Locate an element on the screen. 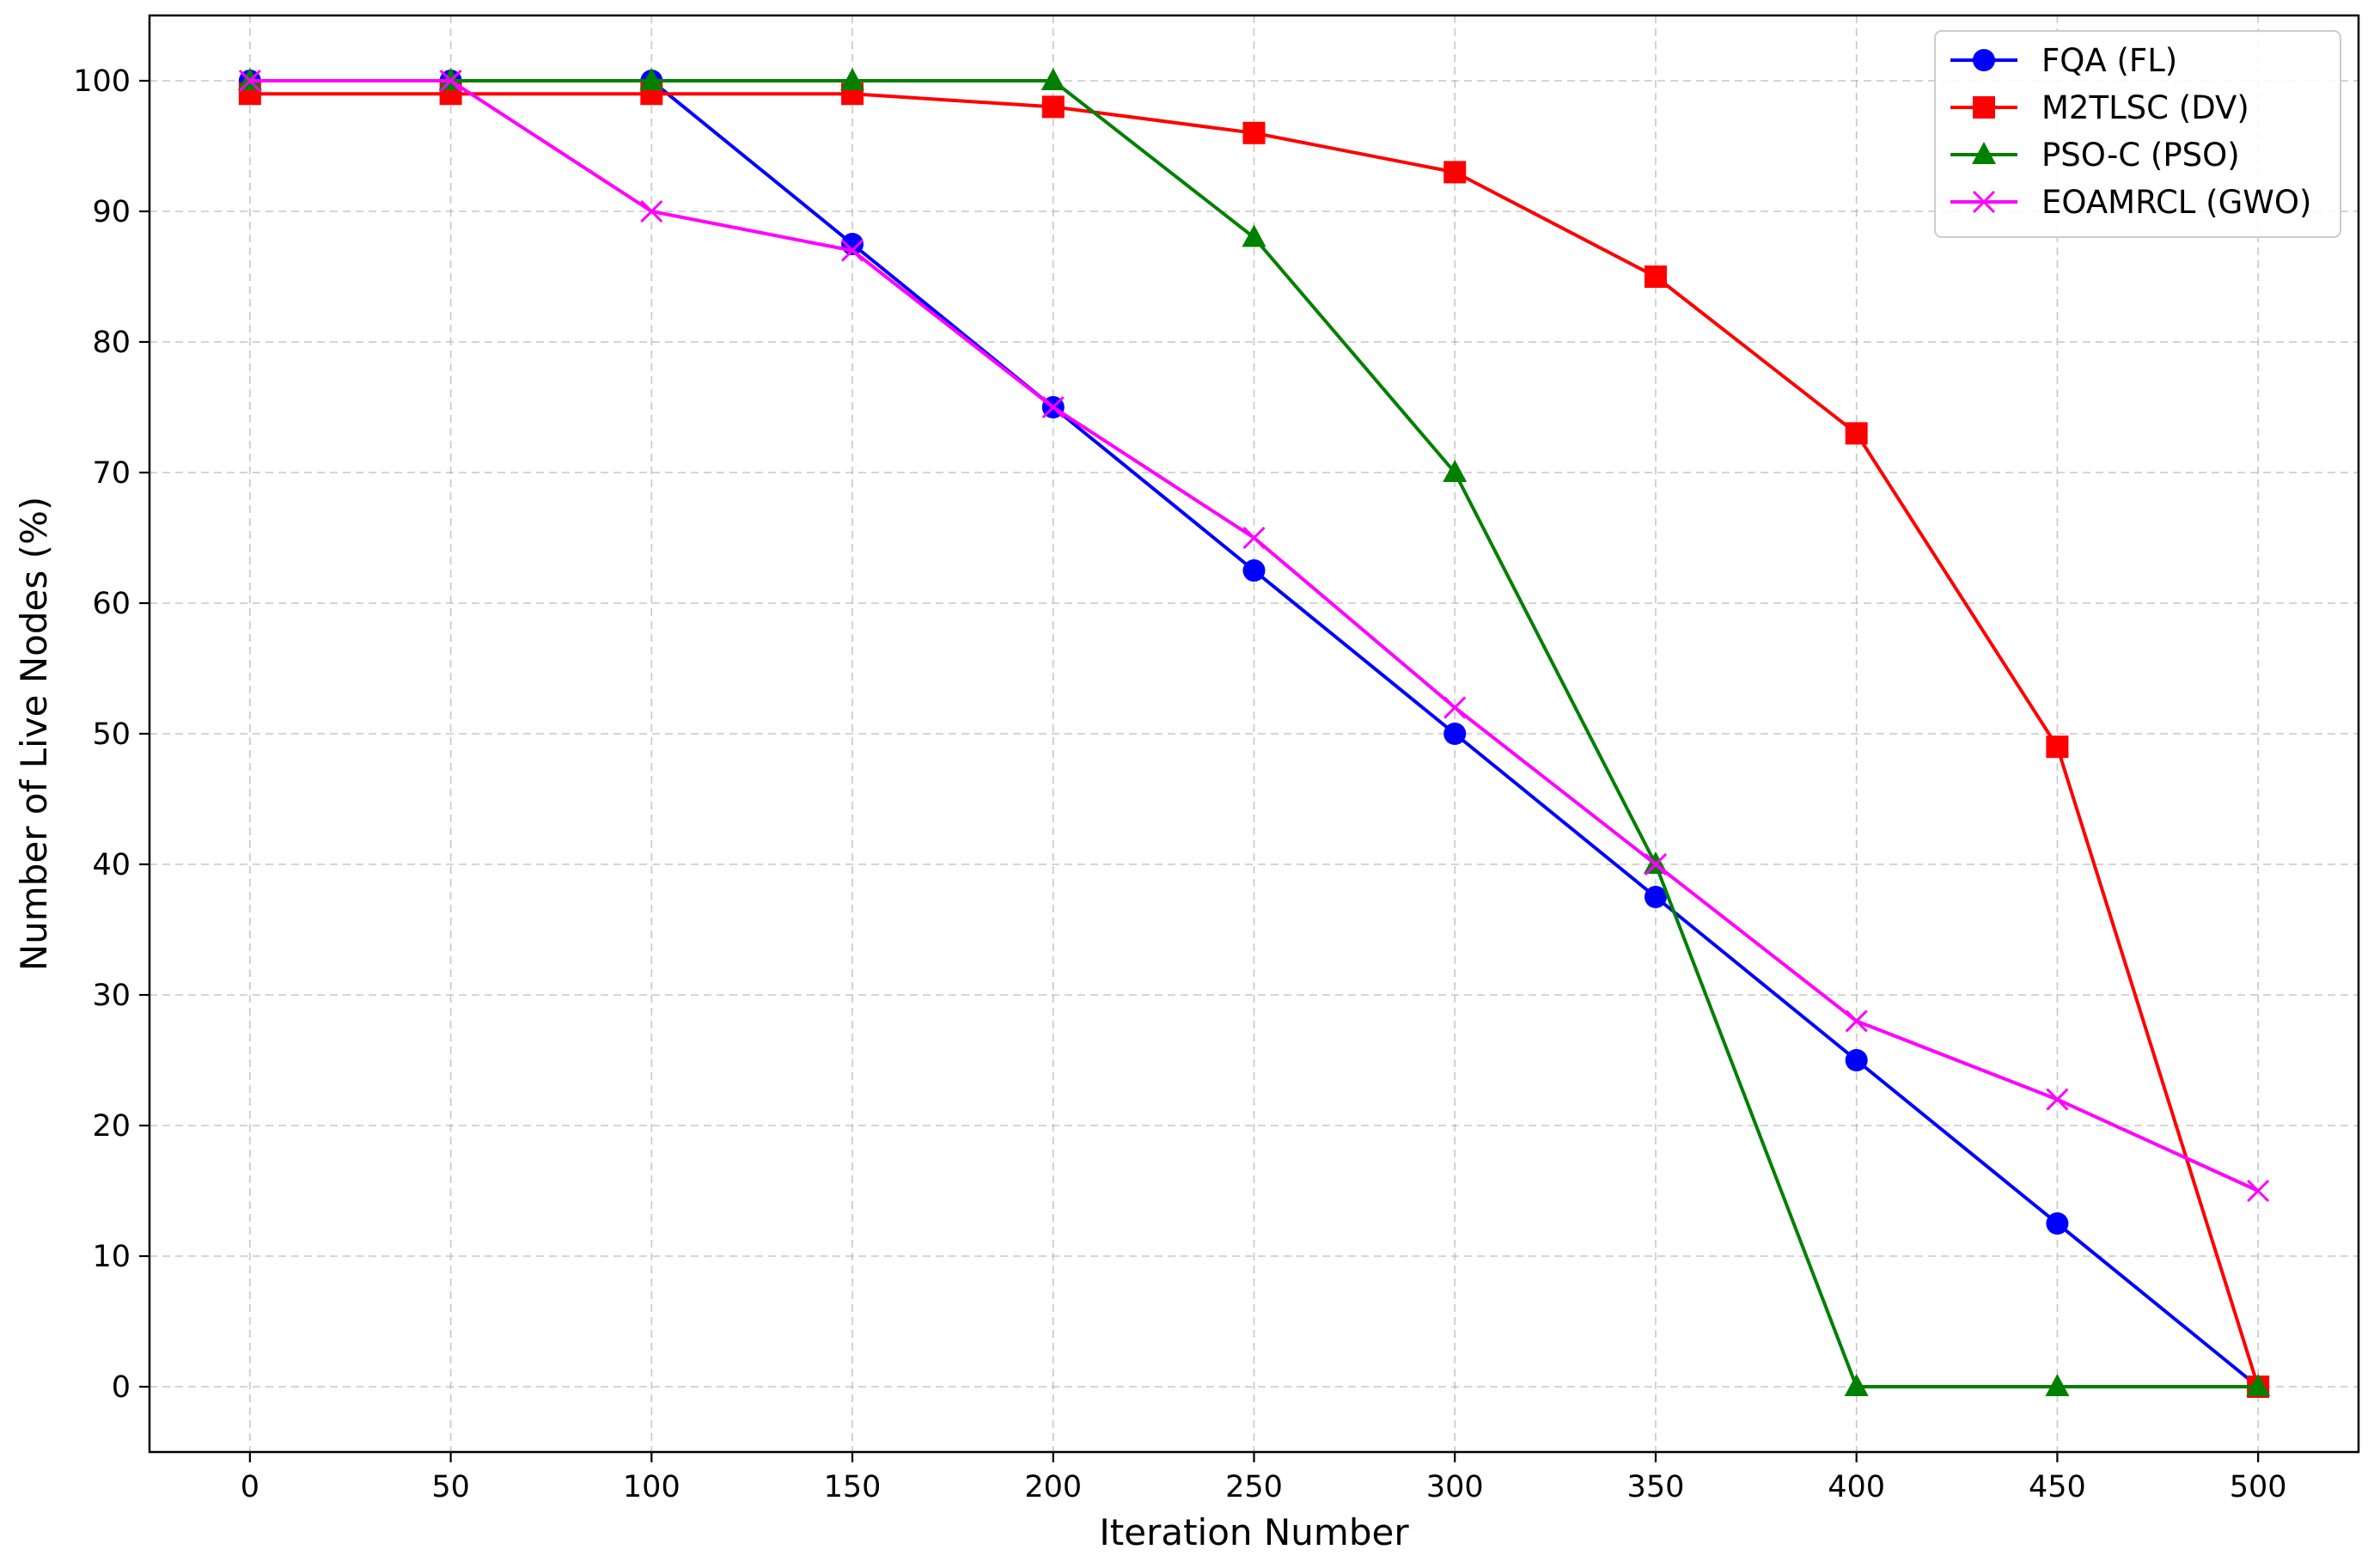  x-tick-label: 50 is located at coordinates (451, 1487).